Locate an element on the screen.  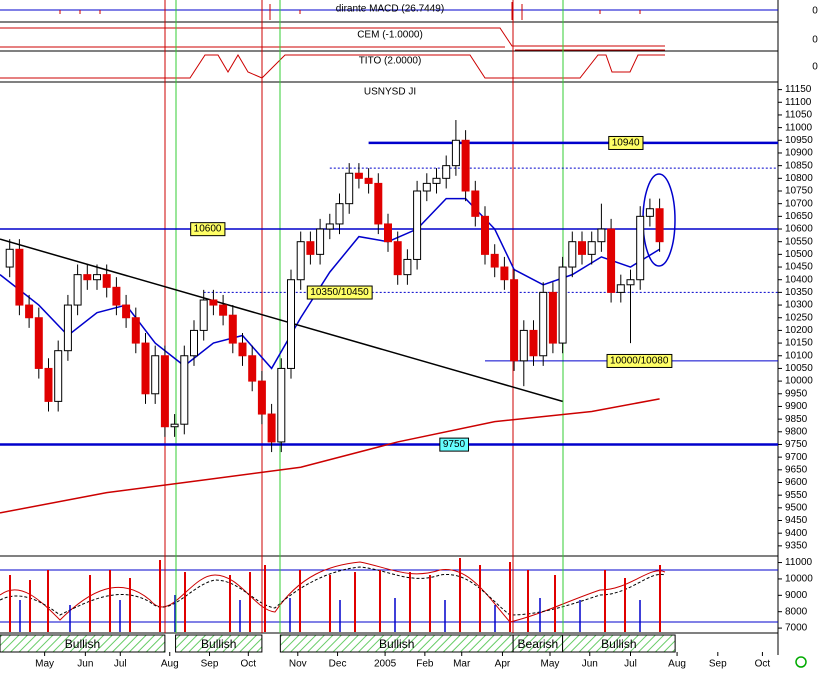
x-tick-label: 2005 is located at coordinates (385, 664).